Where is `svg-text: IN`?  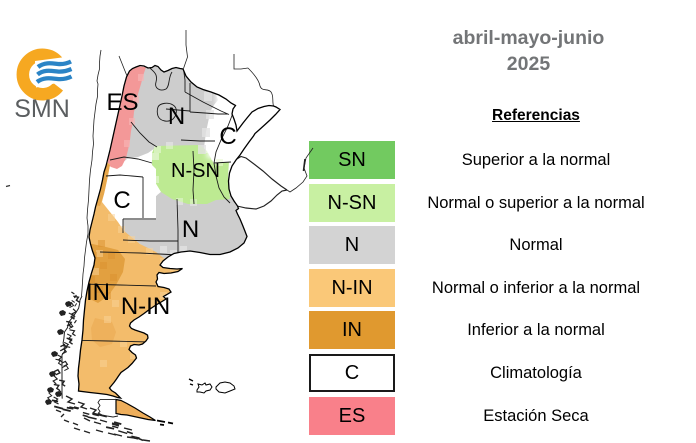 svg-text: IN is located at coordinates (98, 292).